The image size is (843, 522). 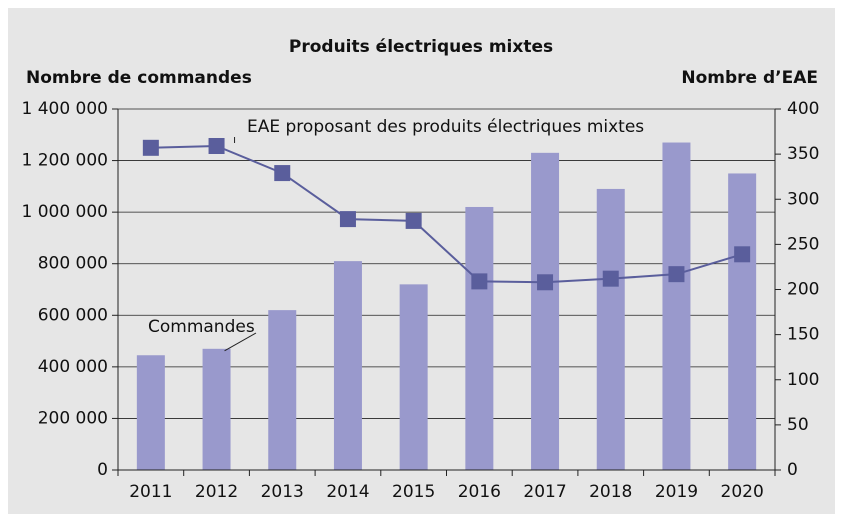 I want to click on x-tick-label: 2018, so click(x=610, y=492).